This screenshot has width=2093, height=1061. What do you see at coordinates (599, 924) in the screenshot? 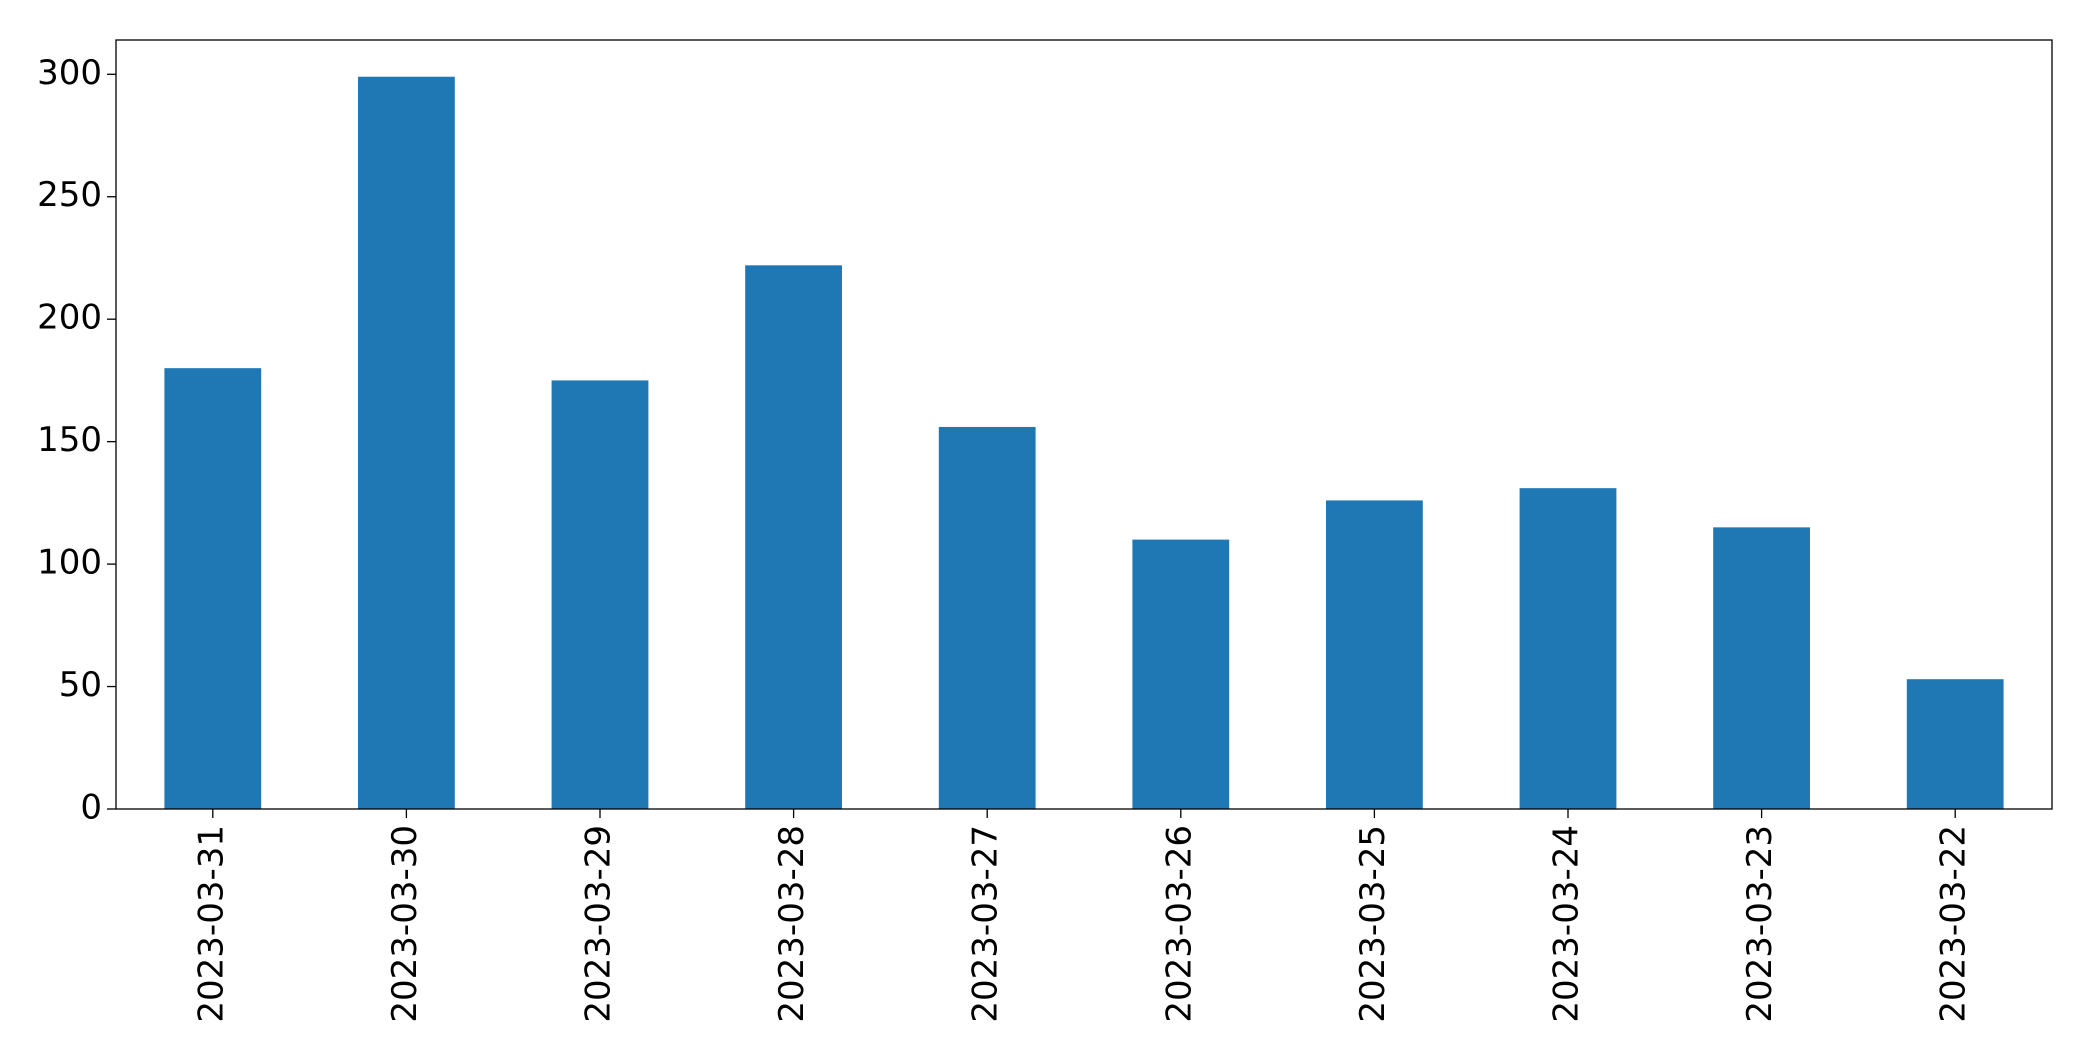
I see `x-tick-label: 2023-03-29` at bounding box center [599, 924].